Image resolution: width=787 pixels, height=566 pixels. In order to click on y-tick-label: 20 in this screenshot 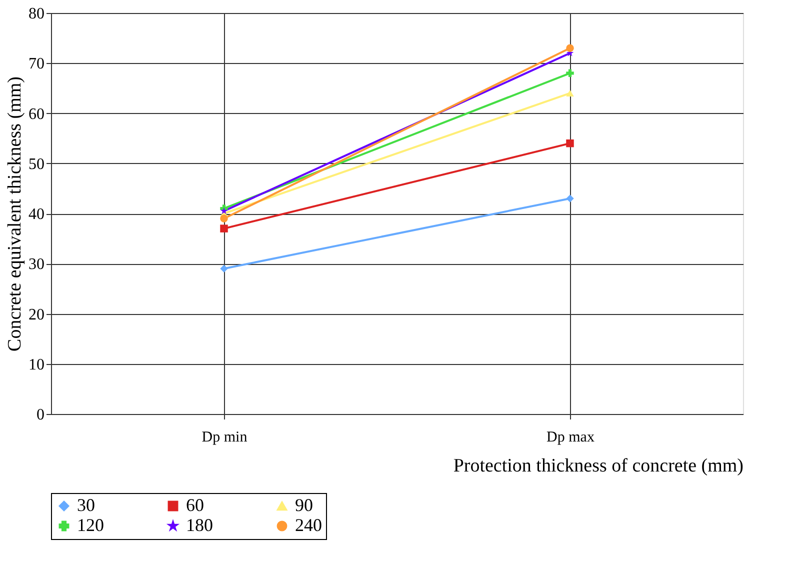, I will do `click(36, 315)`.